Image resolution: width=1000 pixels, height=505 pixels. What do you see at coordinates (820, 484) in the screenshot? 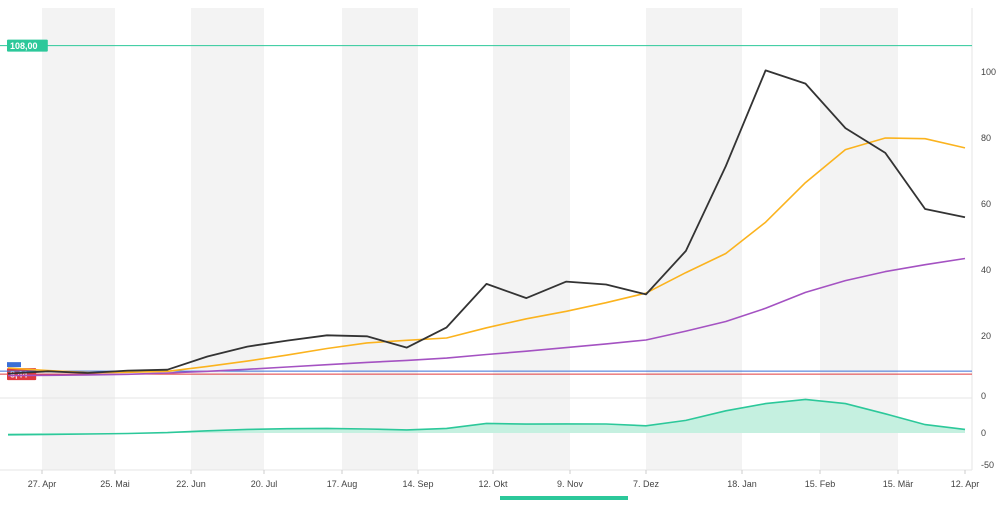
I see `x-tick-label: 15. Feb` at bounding box center [820, 484].